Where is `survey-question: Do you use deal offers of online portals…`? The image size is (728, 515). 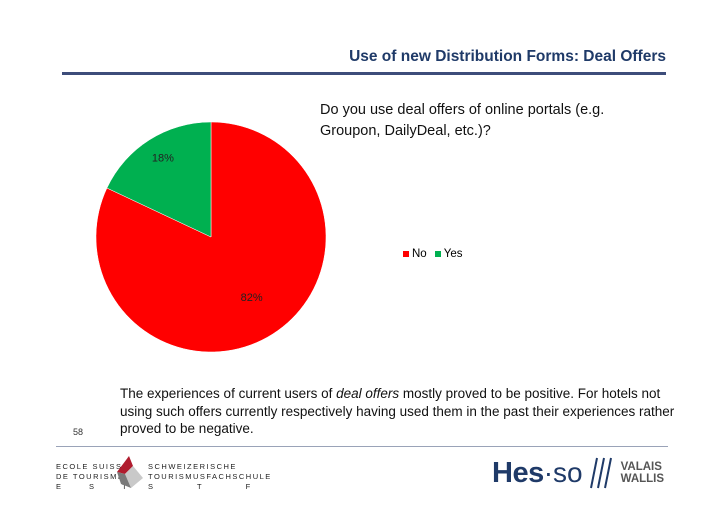 survey-question: Do you use deal offers of online portals… is located at coordinates (462, 120).